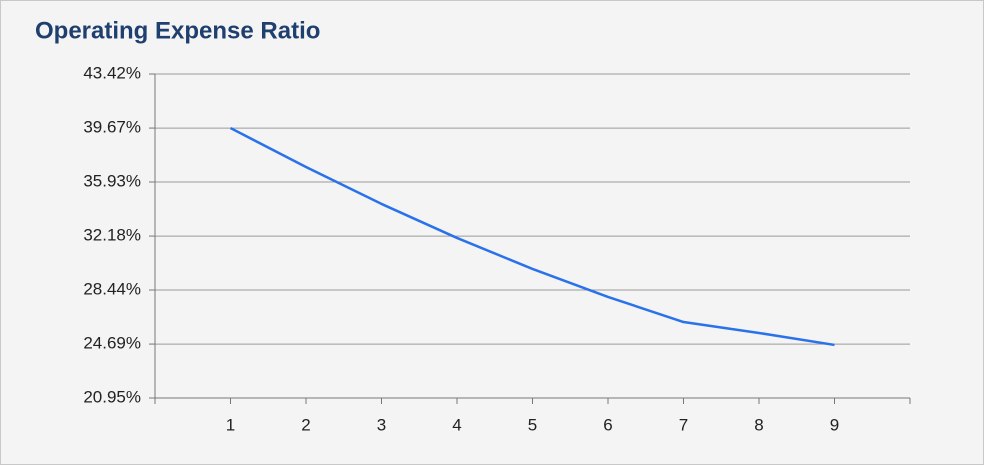 Image resolution: width=984 pixels, height=465 pixels. I want to click on x-tick-label: 3, so click(381, 424).